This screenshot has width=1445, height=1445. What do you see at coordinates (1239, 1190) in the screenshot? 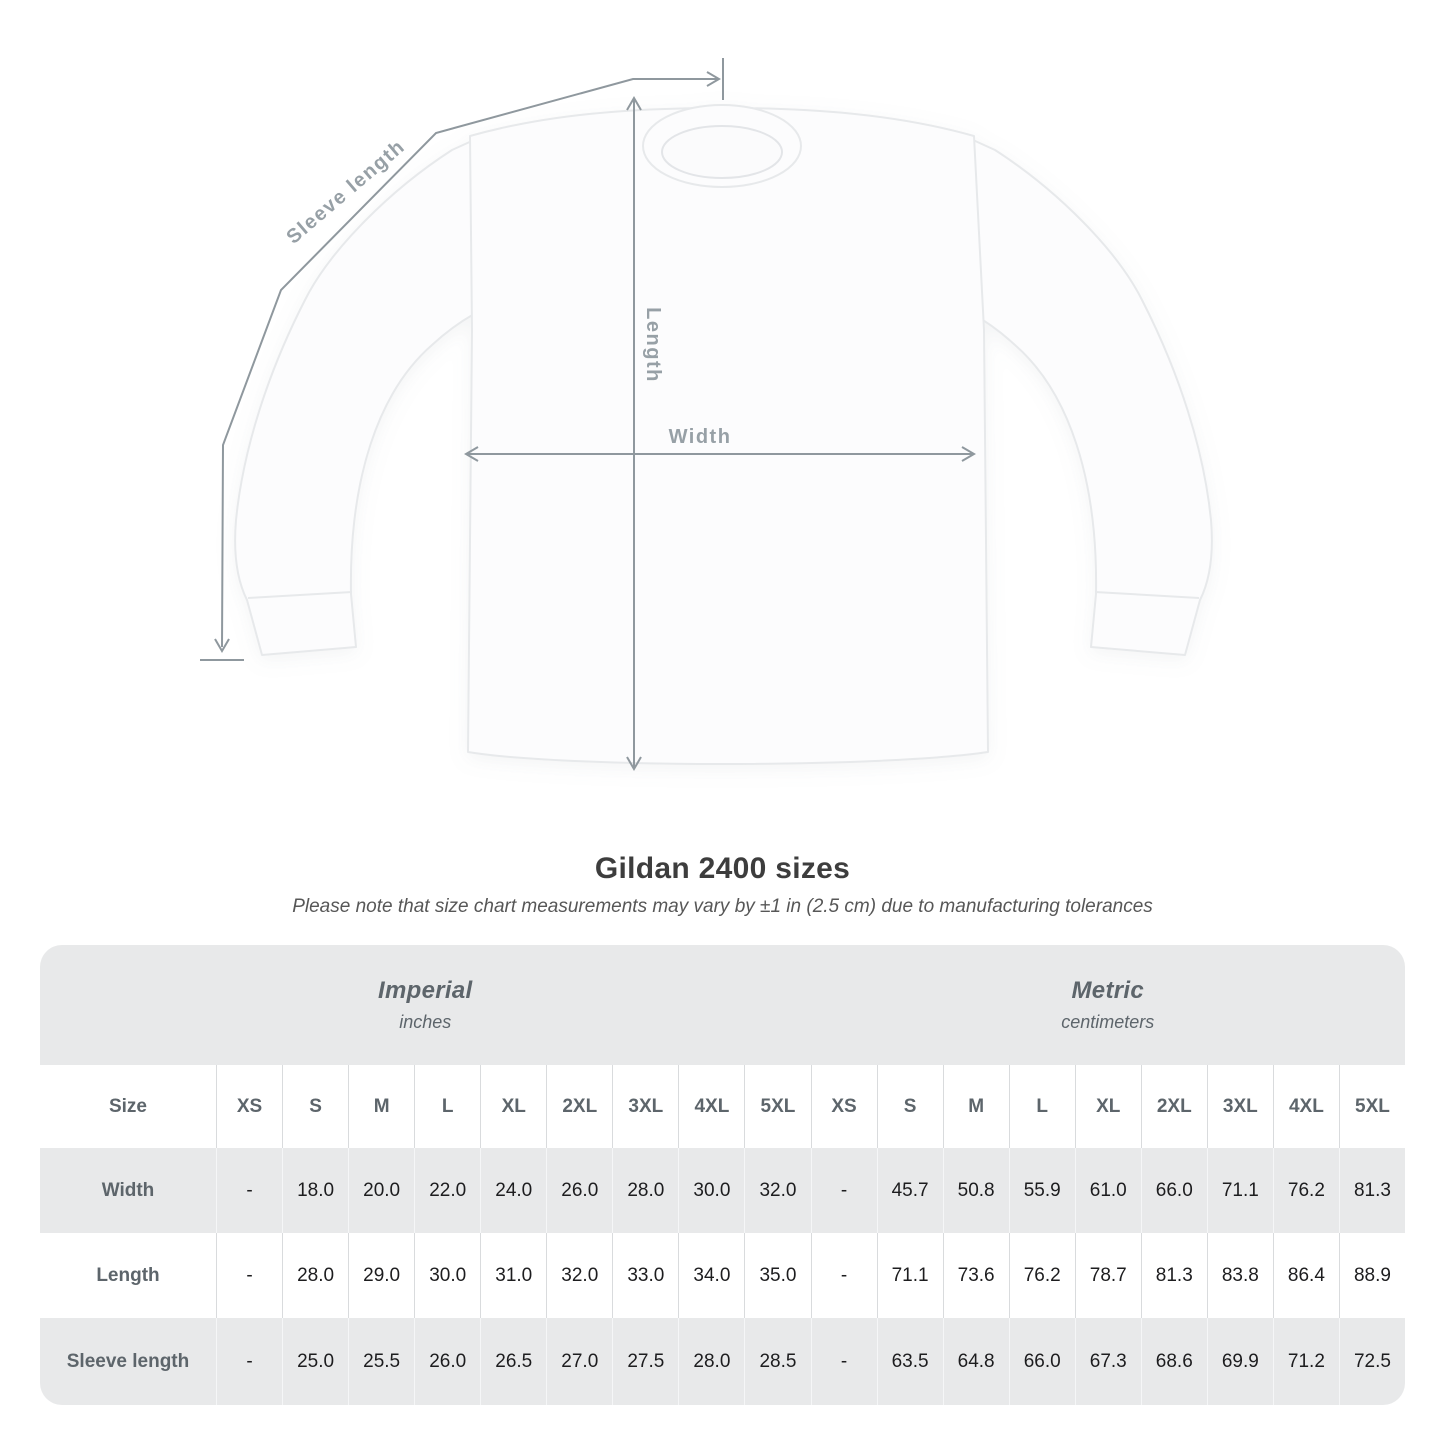
I see `value-width-metric-3xl: 71.1` at bounding box center [1239, 1190].